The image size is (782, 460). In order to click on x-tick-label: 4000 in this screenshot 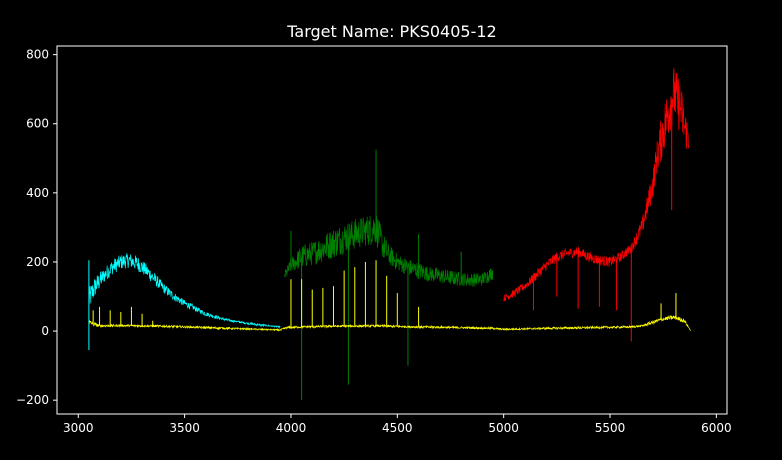, I will do `click(291, 428)`.